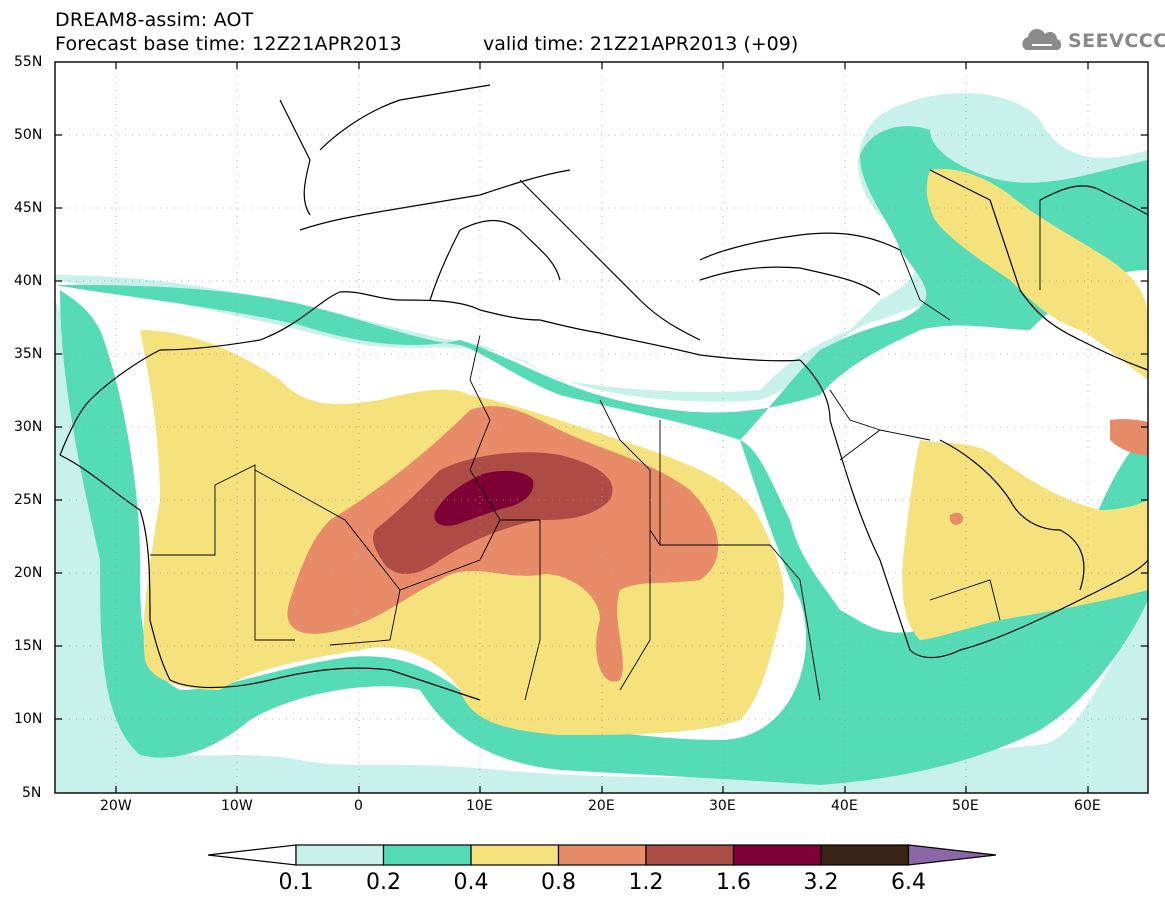 The image size is (1165, 905). I want to click on lon-label-50e: 50E, so click(965, 806).